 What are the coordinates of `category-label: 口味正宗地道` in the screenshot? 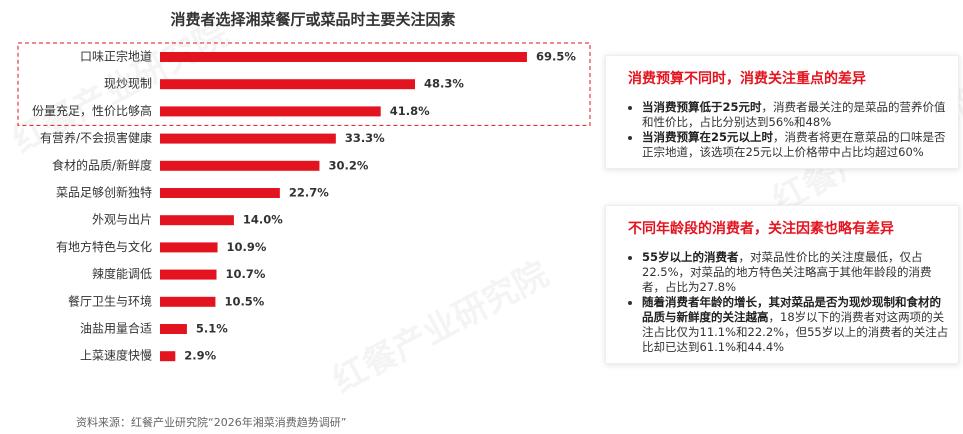 It's located at (116, 56).